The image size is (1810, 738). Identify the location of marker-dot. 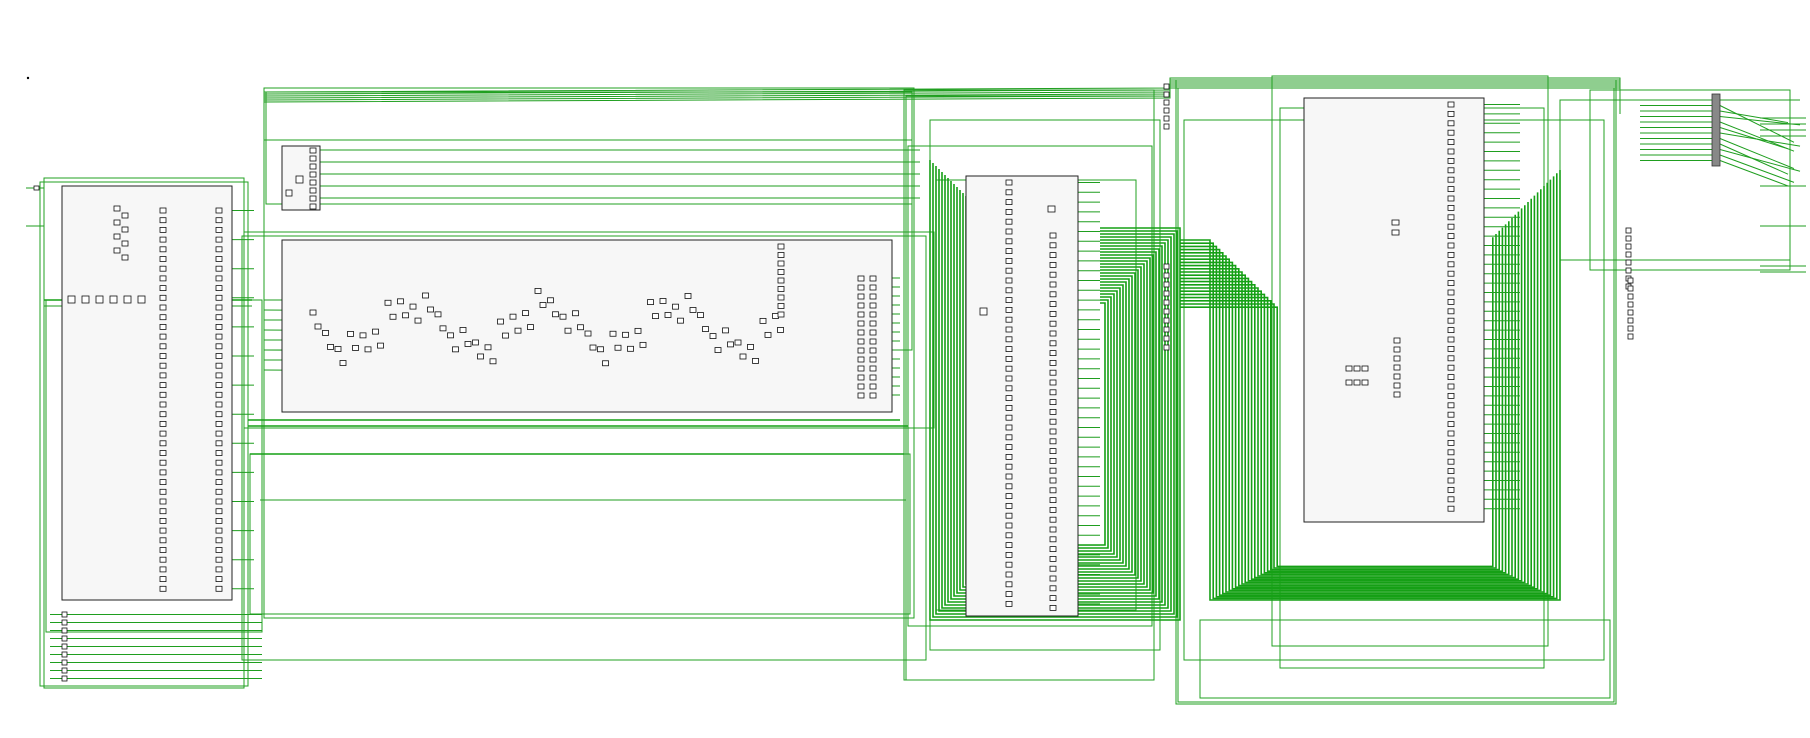
(28, 78).